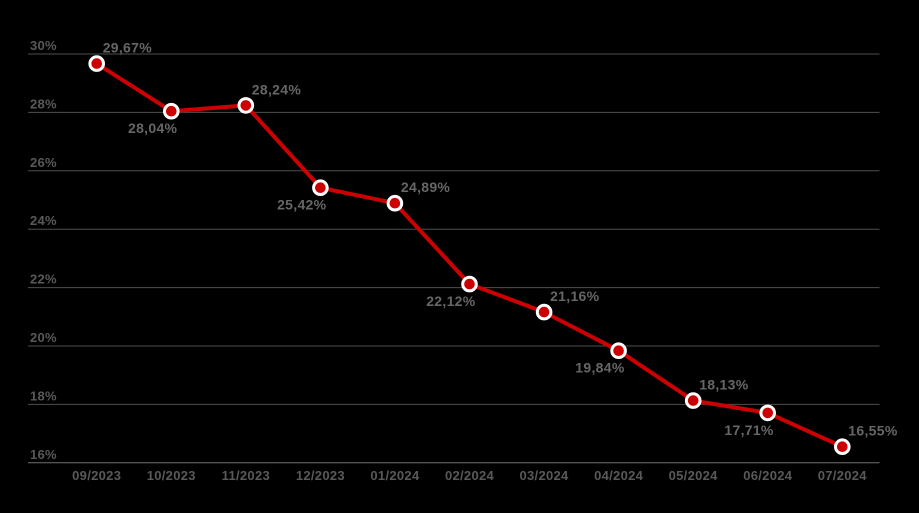 This screenshot has height=513, width=919. Describe the element at coordinates (171, 475) in the screenshot. I see `x-tick-label: 10/2023` at that location.